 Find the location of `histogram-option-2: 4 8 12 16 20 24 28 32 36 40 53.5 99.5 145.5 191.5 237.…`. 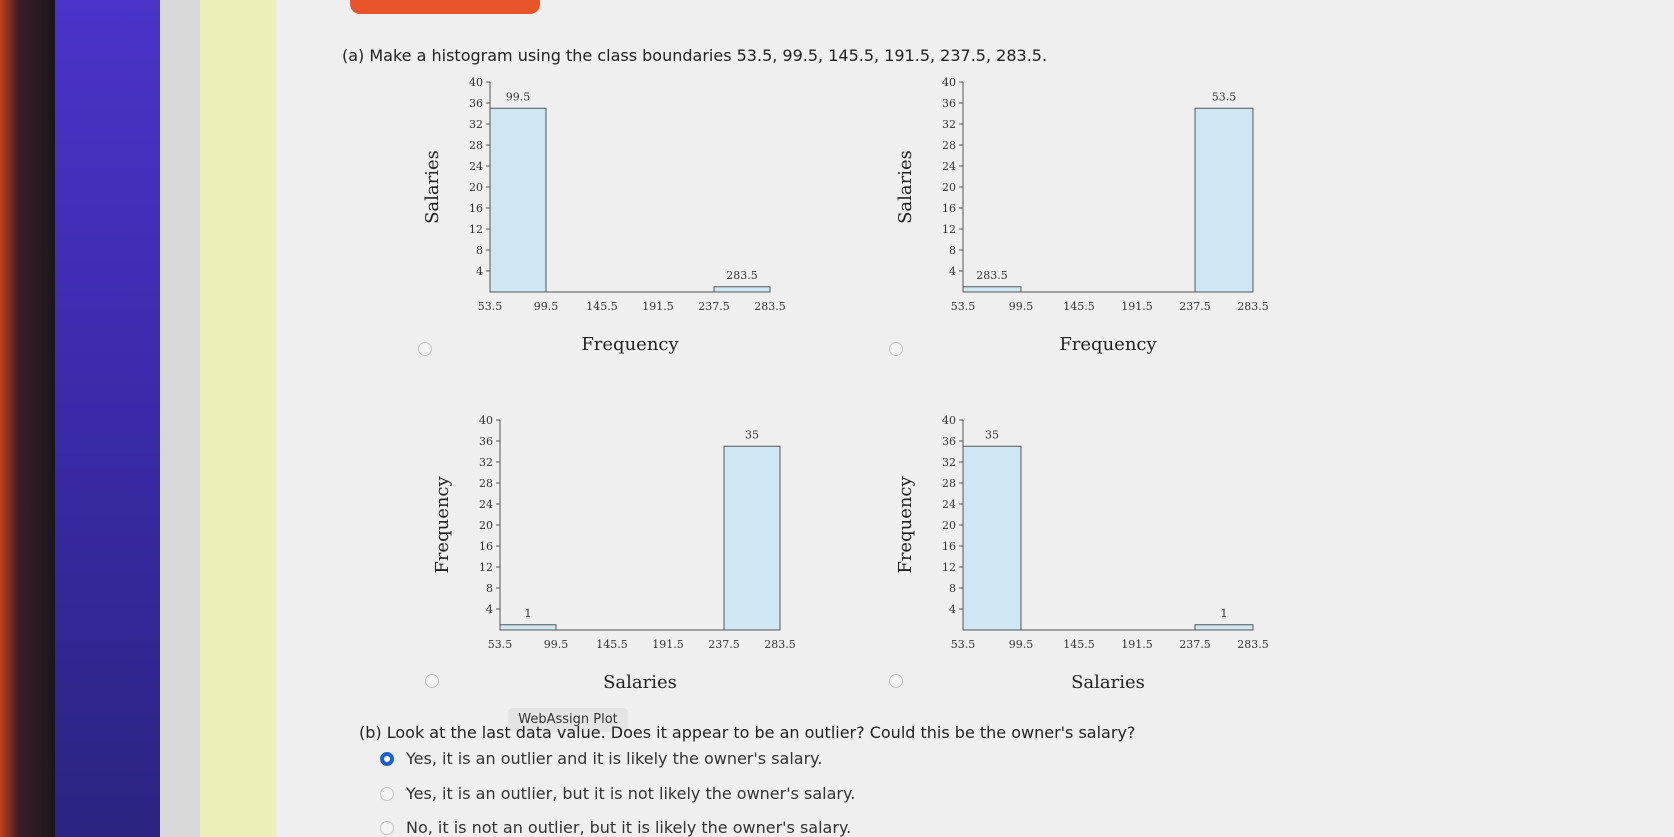

histogram-option-2: 4 8 12 16 20 24 28 32 36 40 53.5 99.5 145.5 191.5 237.… is located at coordinates (1108, 215).